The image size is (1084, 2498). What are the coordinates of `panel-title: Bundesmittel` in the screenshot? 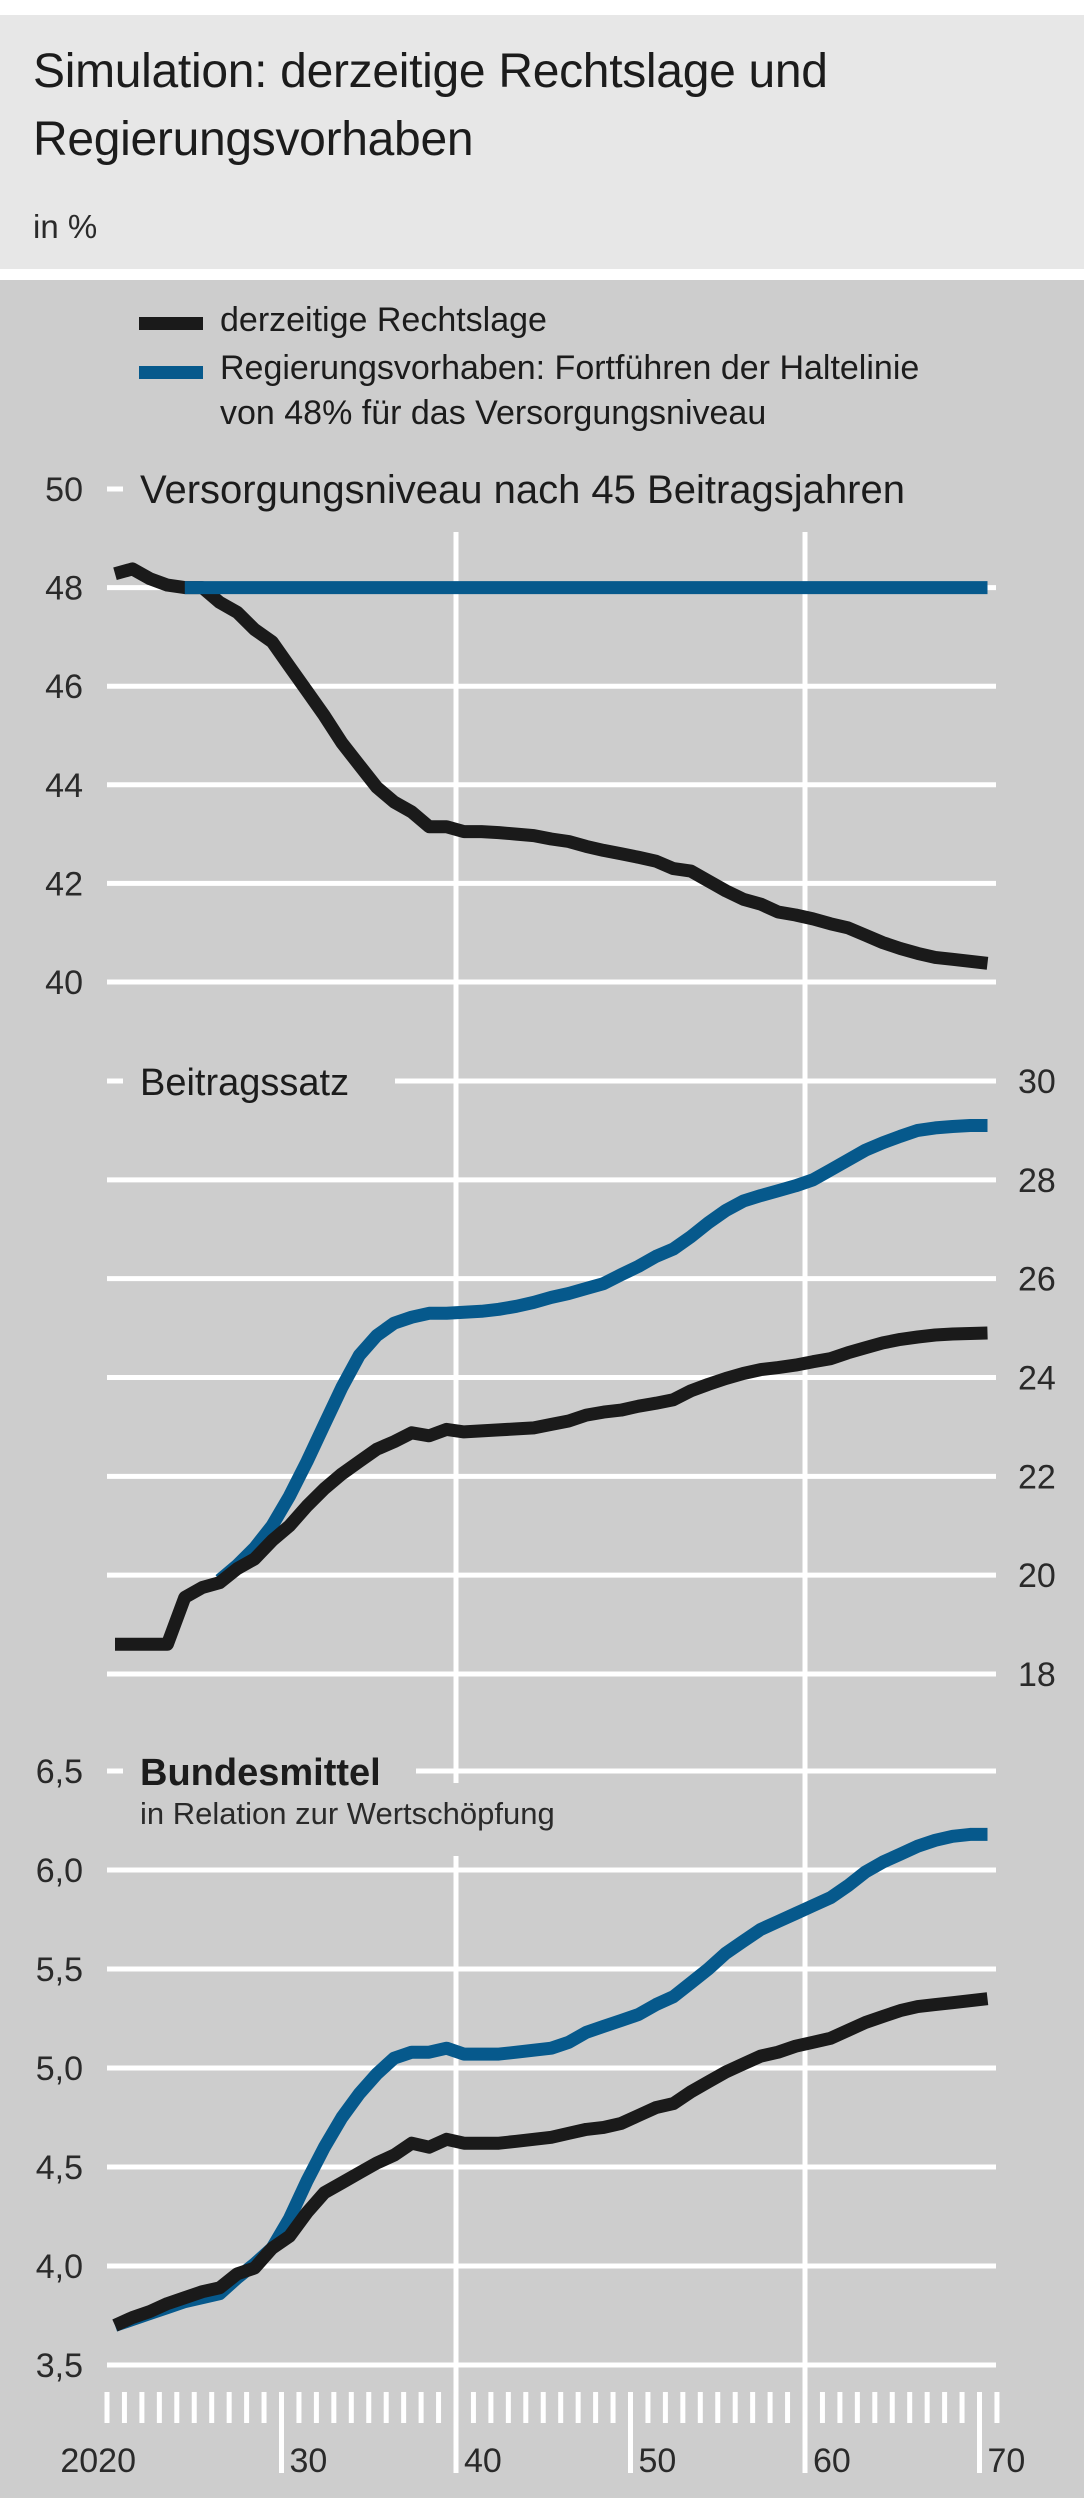 It's located at (260, 1773).